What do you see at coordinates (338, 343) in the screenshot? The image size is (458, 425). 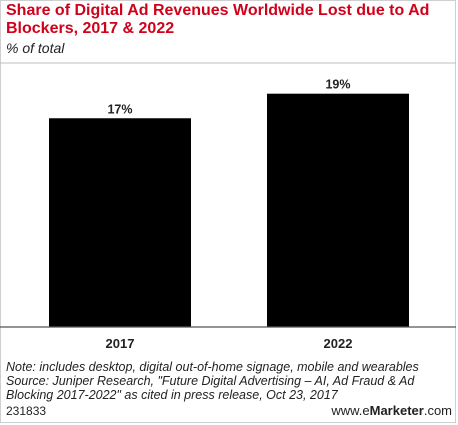 I see `x-tick-label-2022: 2022` at bounding box center [338, 343].